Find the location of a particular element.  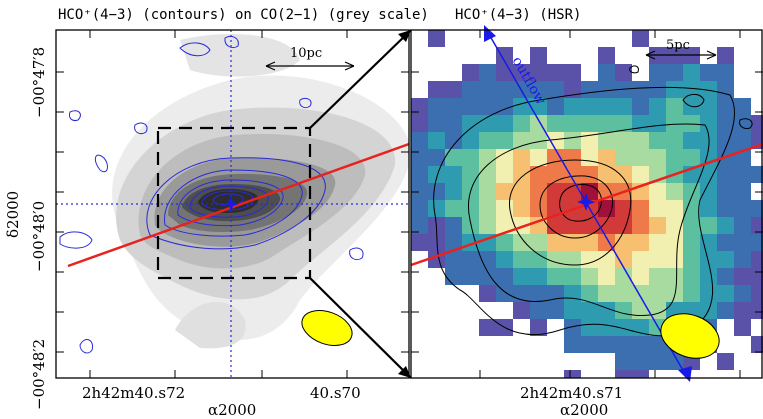

zoom-line-bottom is located at coordinates (360, 328).